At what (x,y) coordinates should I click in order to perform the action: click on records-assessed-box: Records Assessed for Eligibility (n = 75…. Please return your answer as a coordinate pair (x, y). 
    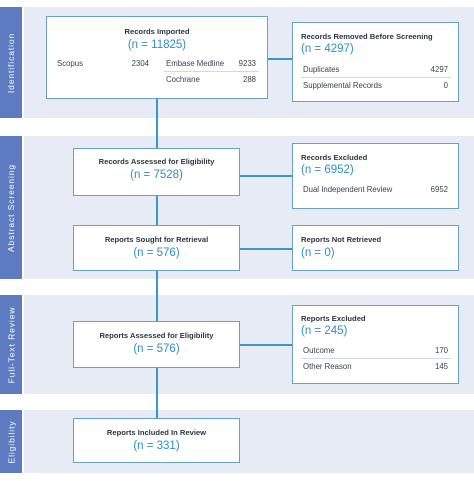
    Looking at the image, I should click on (156, 172).